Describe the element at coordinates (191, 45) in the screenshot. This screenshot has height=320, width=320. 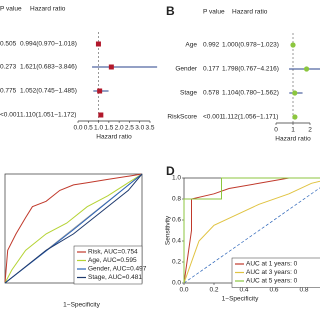
I see `row-label: Age` at that location.